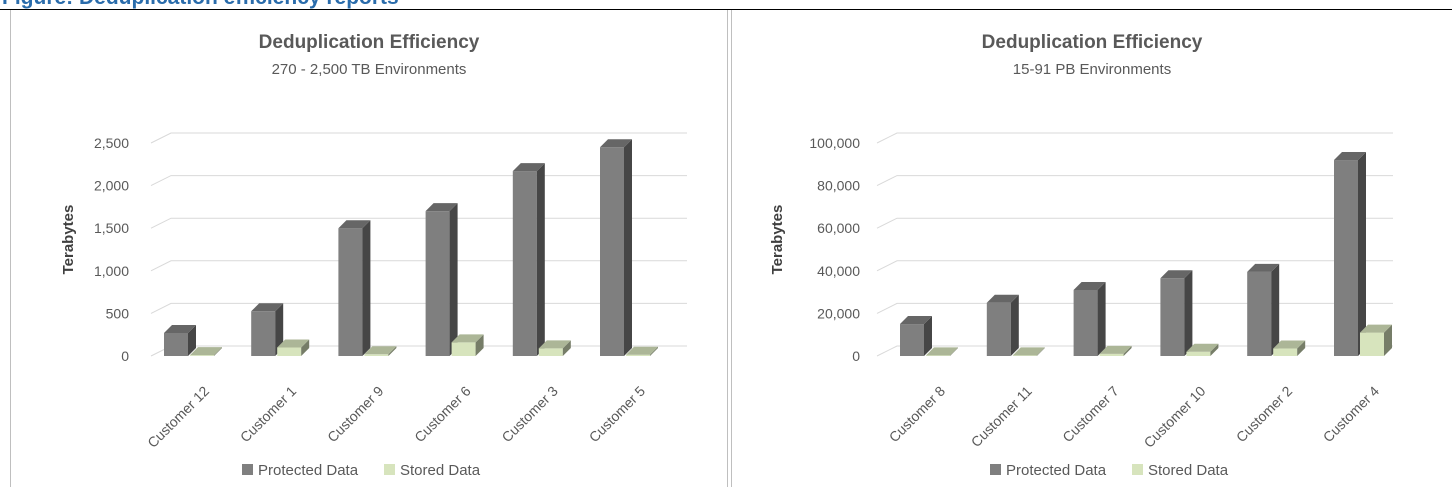 This screenshot has height=487, width=1452. Describe the element at coordinates (1001, 416) in the screenshot. I see `x-tick-label: Customer 11` at that location.